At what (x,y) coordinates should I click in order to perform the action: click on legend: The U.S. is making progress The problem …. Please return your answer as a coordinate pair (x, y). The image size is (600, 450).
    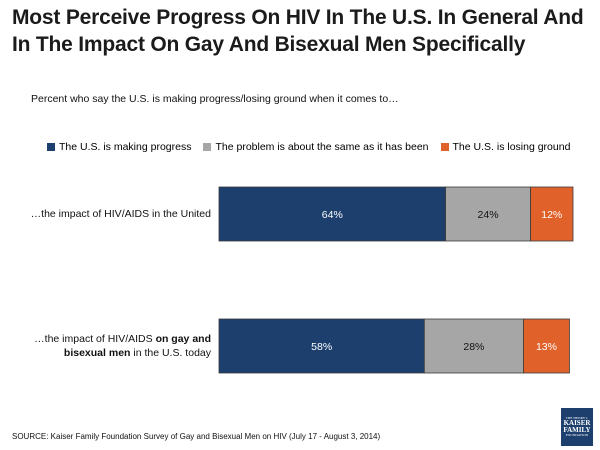
    Looking at the image, I should click on (314, 147).